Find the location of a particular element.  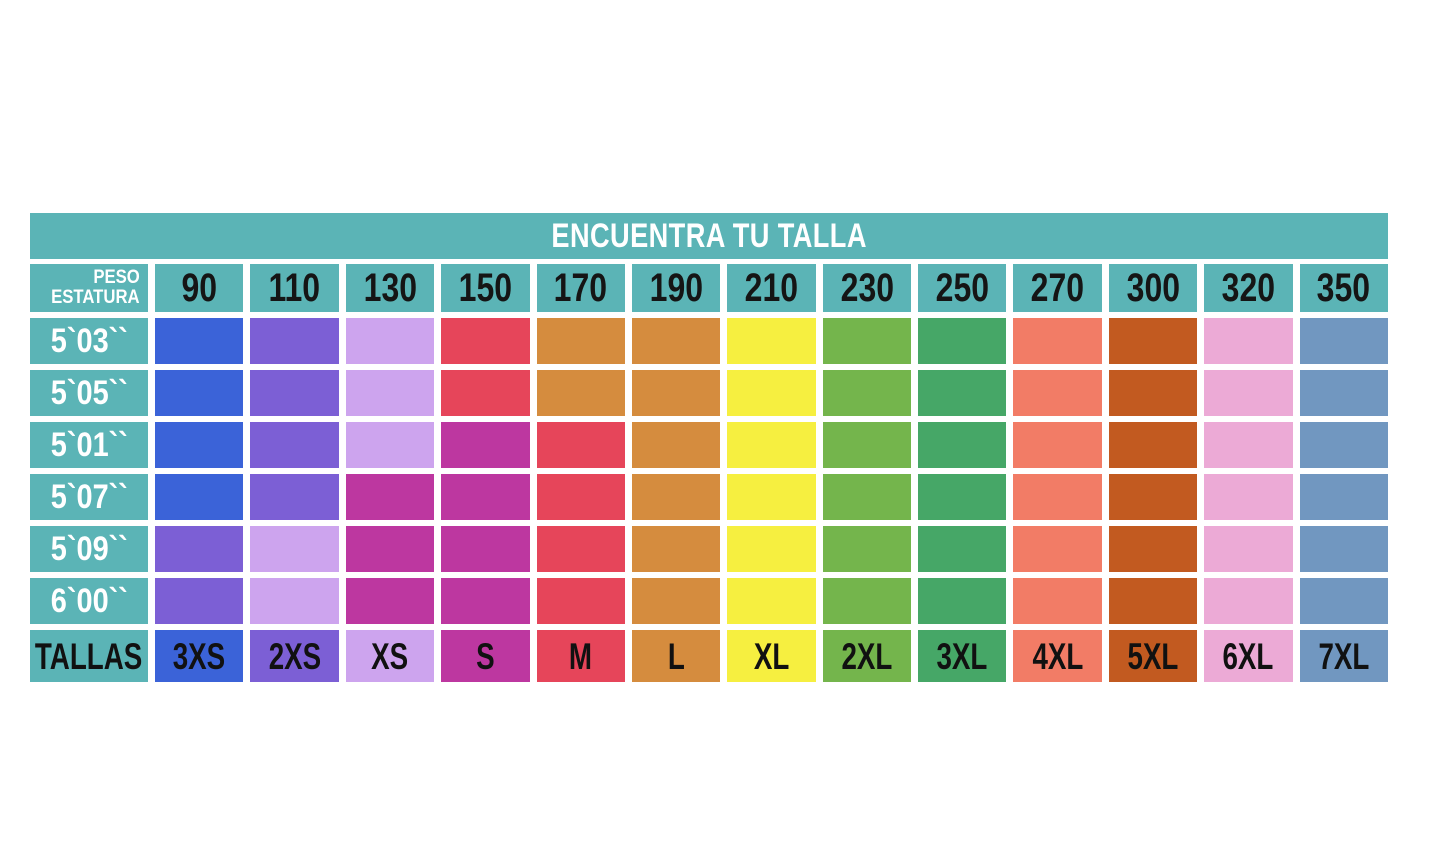

size-label-xs-label: XS is located at coordinates (390, 656).